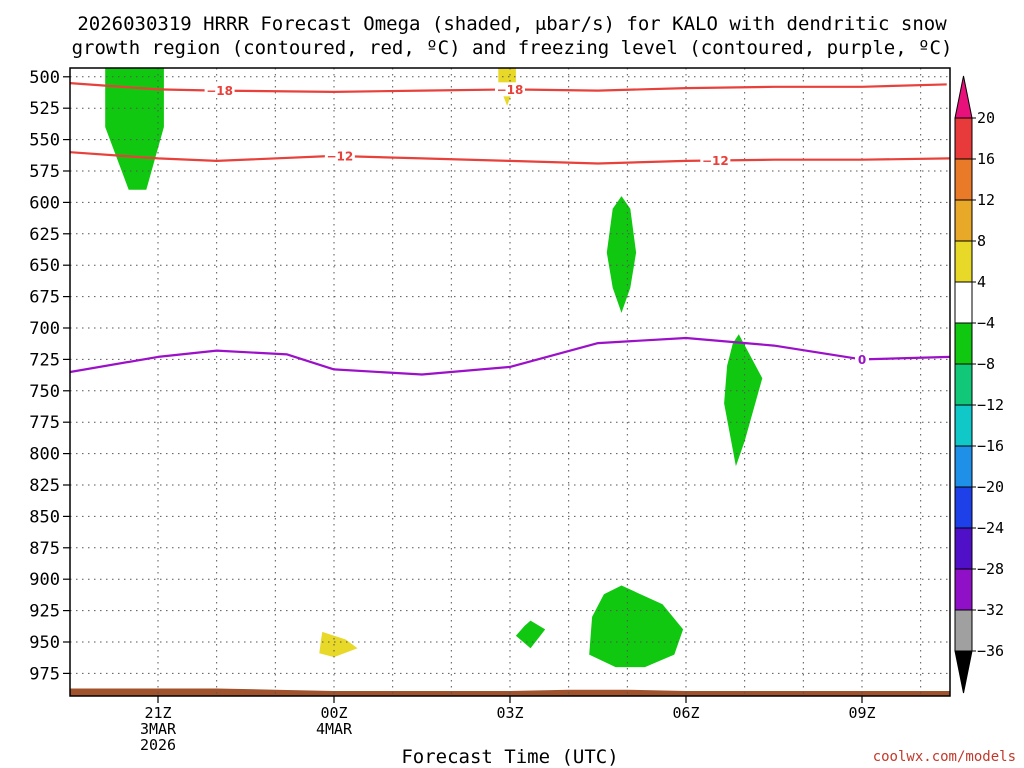 The image size is (1024, 768). Describe the element at coordinates (44, 674) in the screenshot. I see `y-tick-label: 975` at that location.